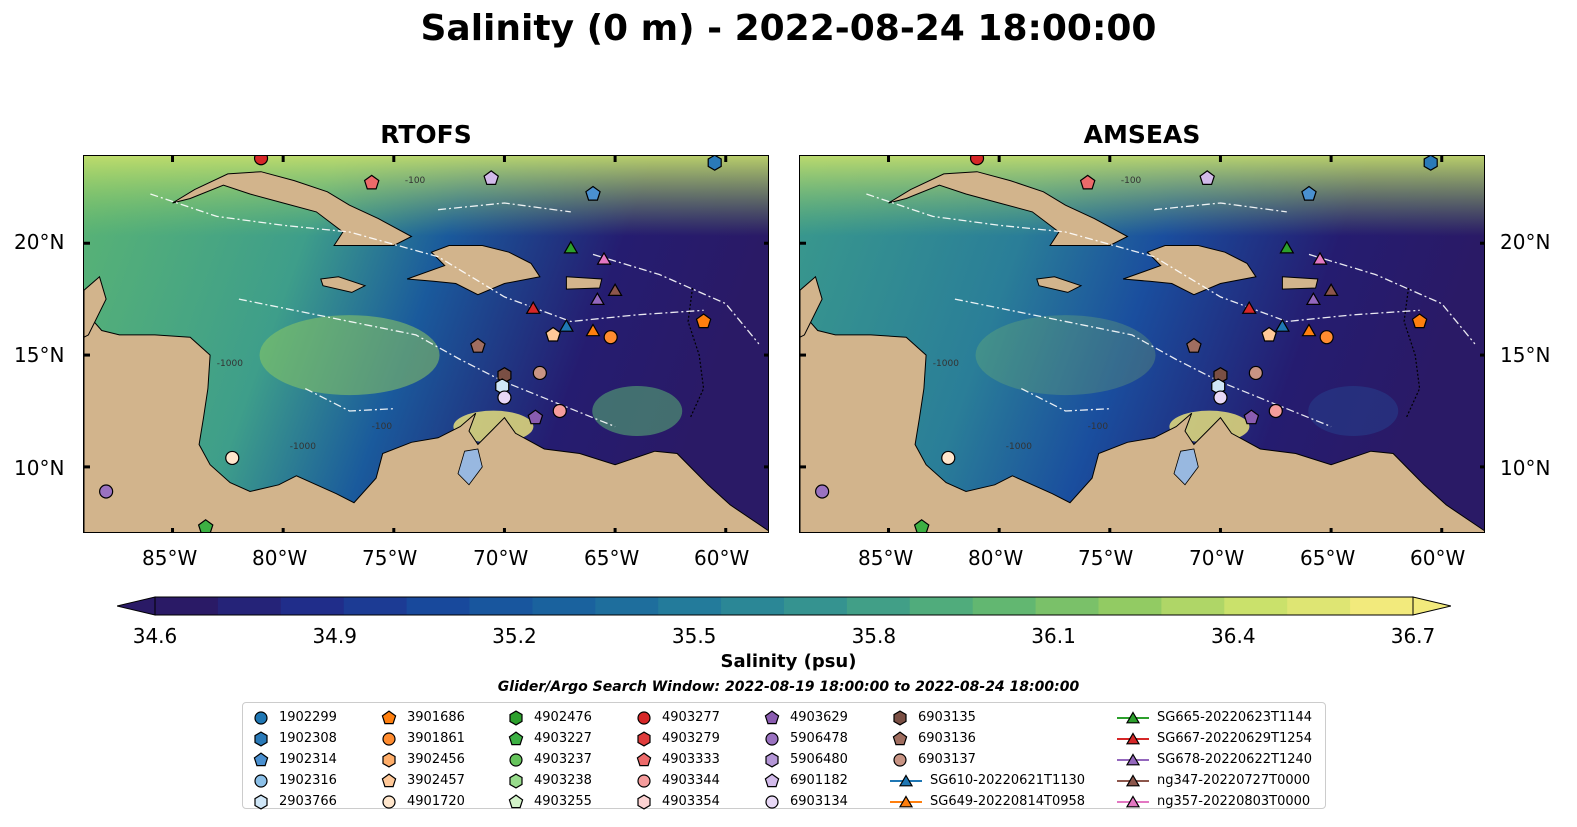  I want to click on pentagon-marker-icon, so click(772, 779).